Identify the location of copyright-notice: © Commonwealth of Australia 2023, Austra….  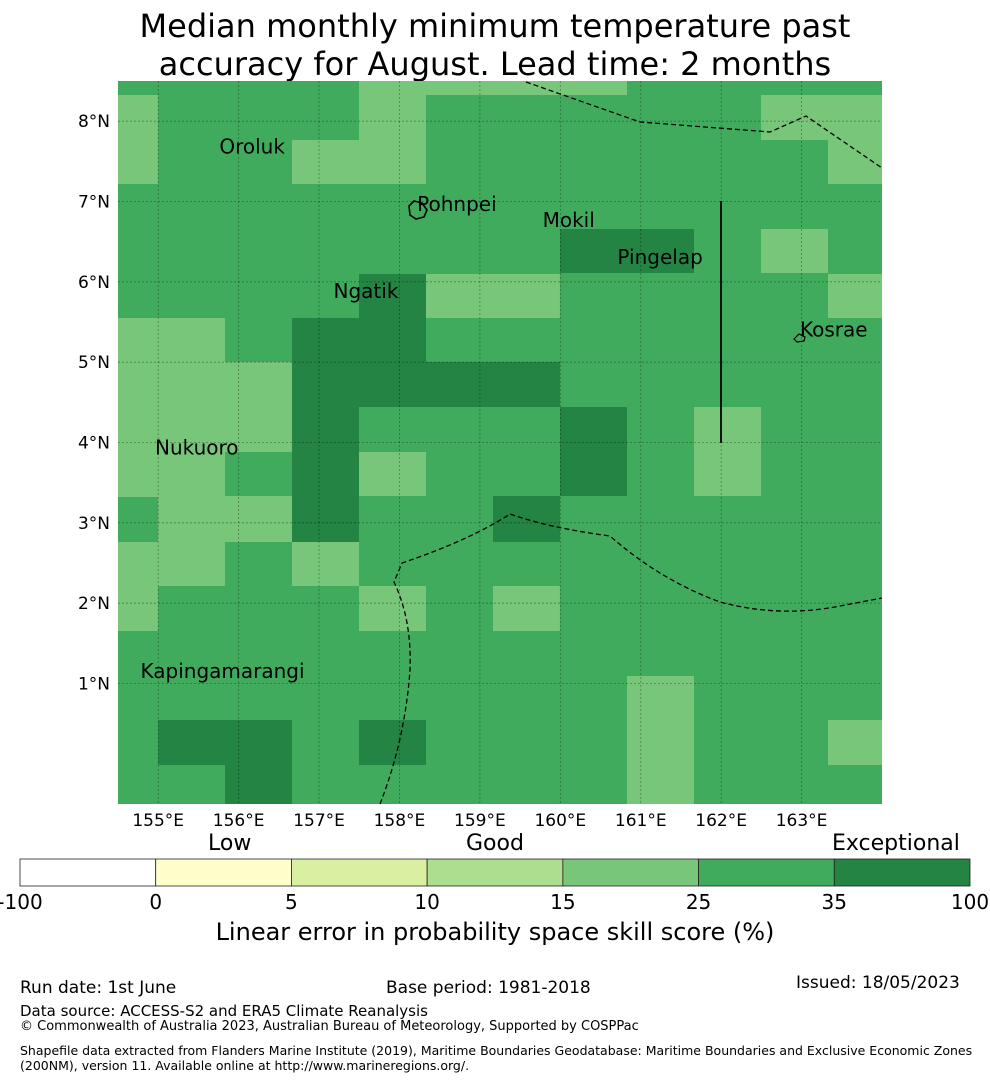
(329, 1026).